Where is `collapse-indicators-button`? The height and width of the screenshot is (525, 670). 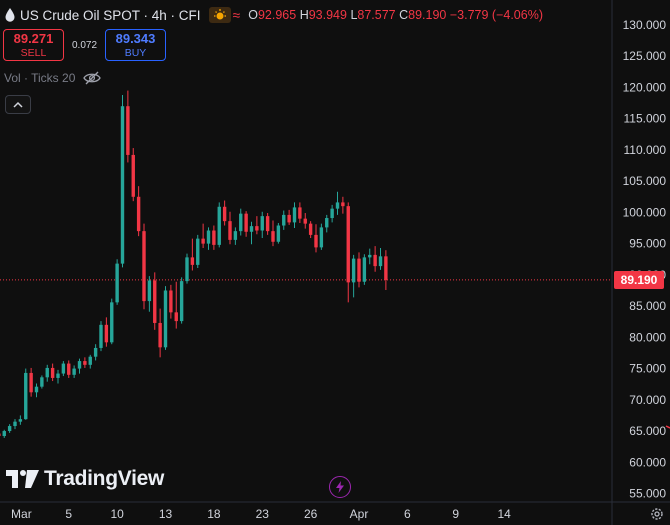
collapse-indicators-button is located at coordinates (18, 104).